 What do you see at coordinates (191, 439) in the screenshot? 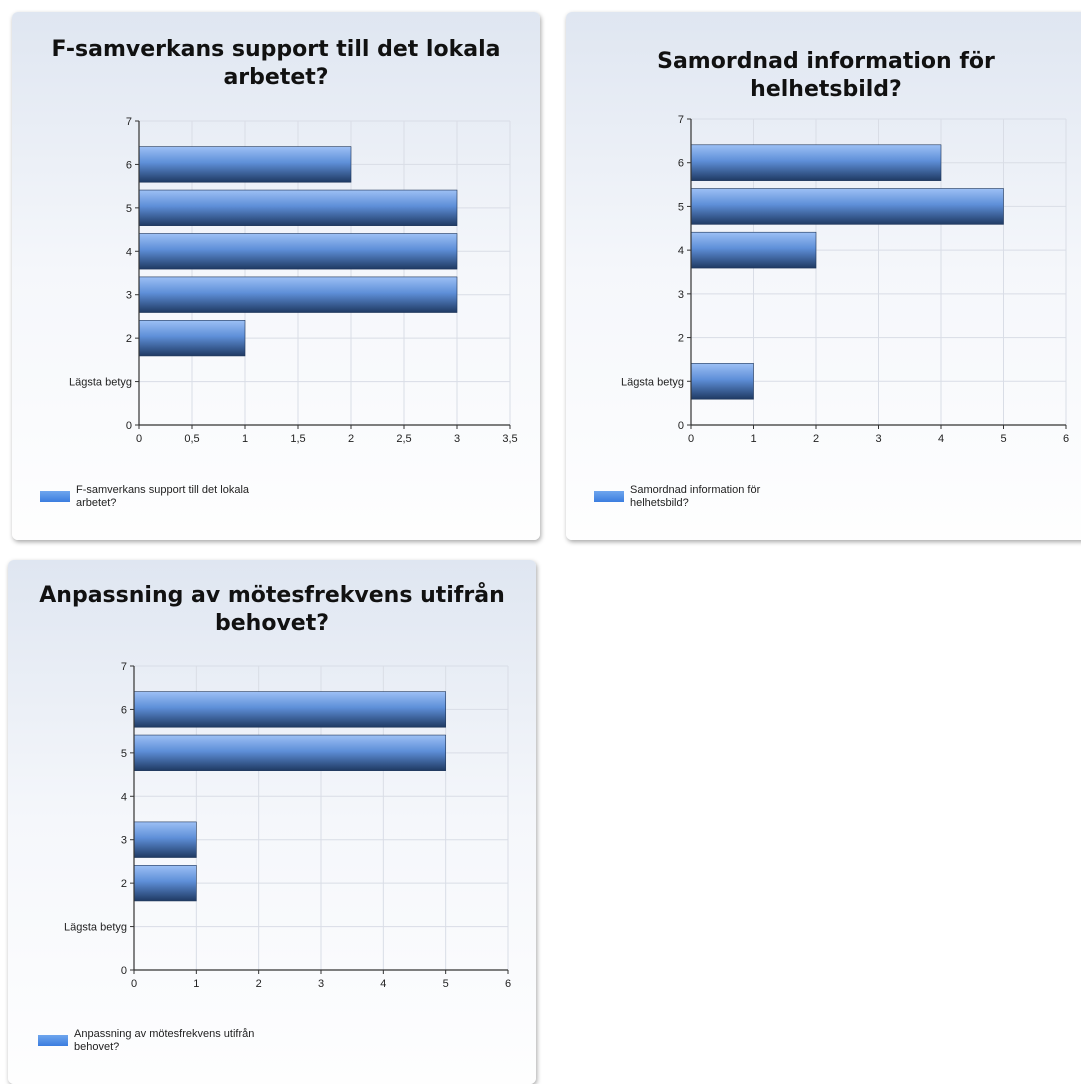
I see `x-tick-label: 0,5` at bounding box center [191, 439].